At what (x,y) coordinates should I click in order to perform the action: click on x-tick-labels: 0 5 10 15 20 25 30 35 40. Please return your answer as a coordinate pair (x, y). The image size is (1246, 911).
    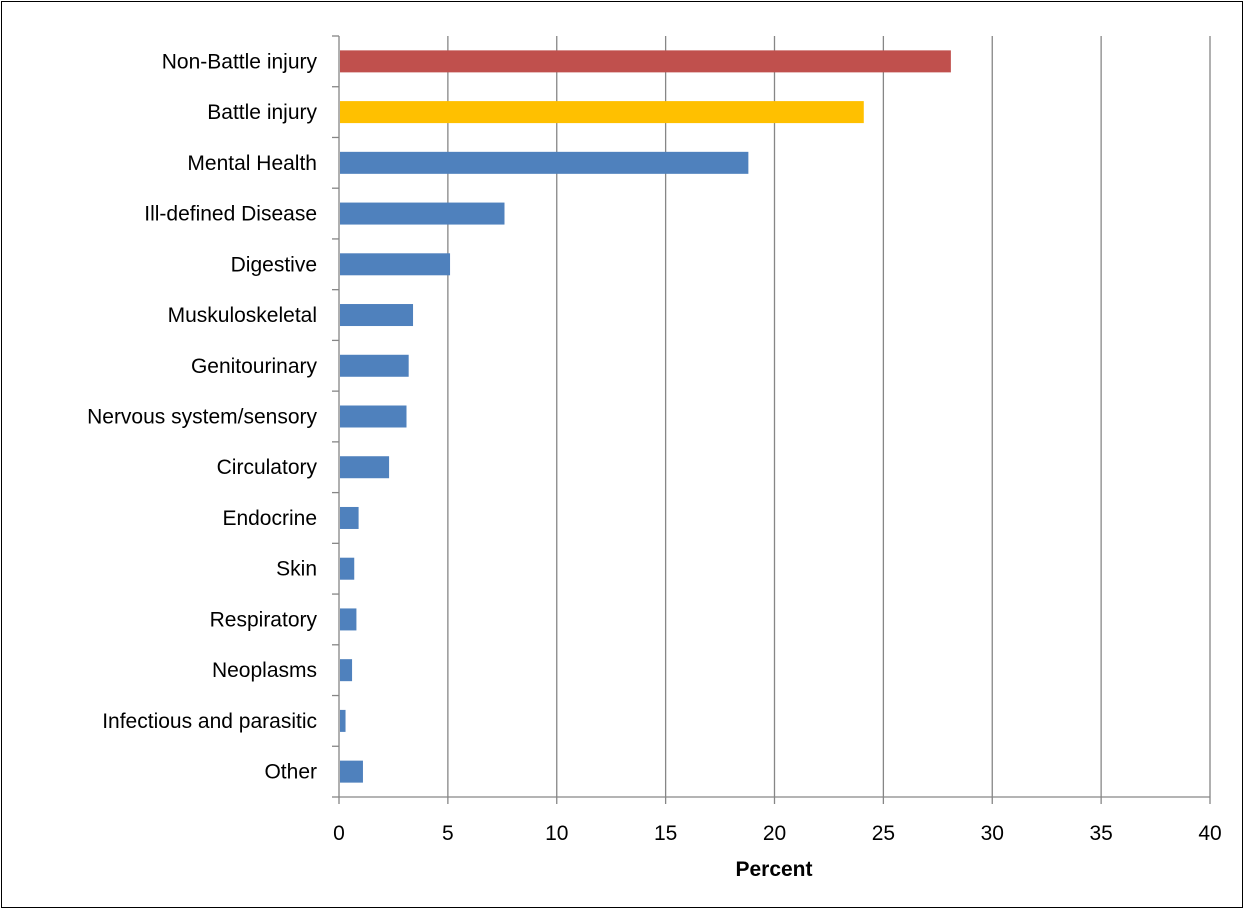
    Looking at the image, I should click on (777, 833).